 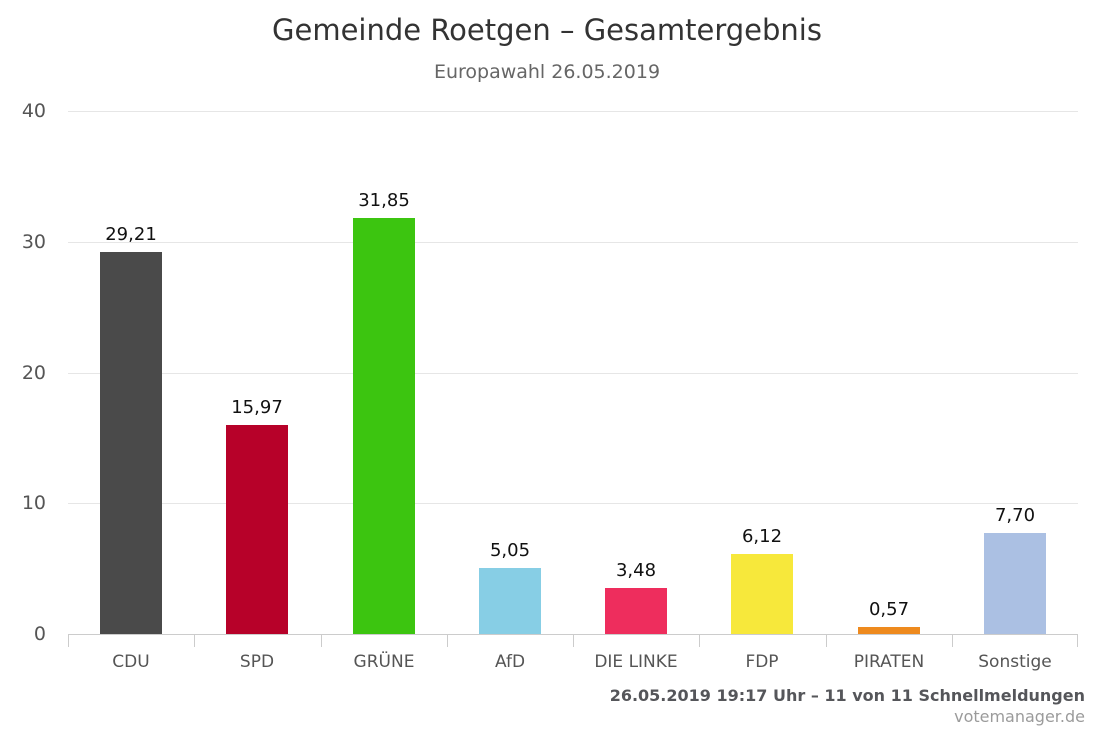 What do you see at coordinates (384, 426) in the screenshot?
I see `bar-GRÜNE` at bounding box center [384, 426].